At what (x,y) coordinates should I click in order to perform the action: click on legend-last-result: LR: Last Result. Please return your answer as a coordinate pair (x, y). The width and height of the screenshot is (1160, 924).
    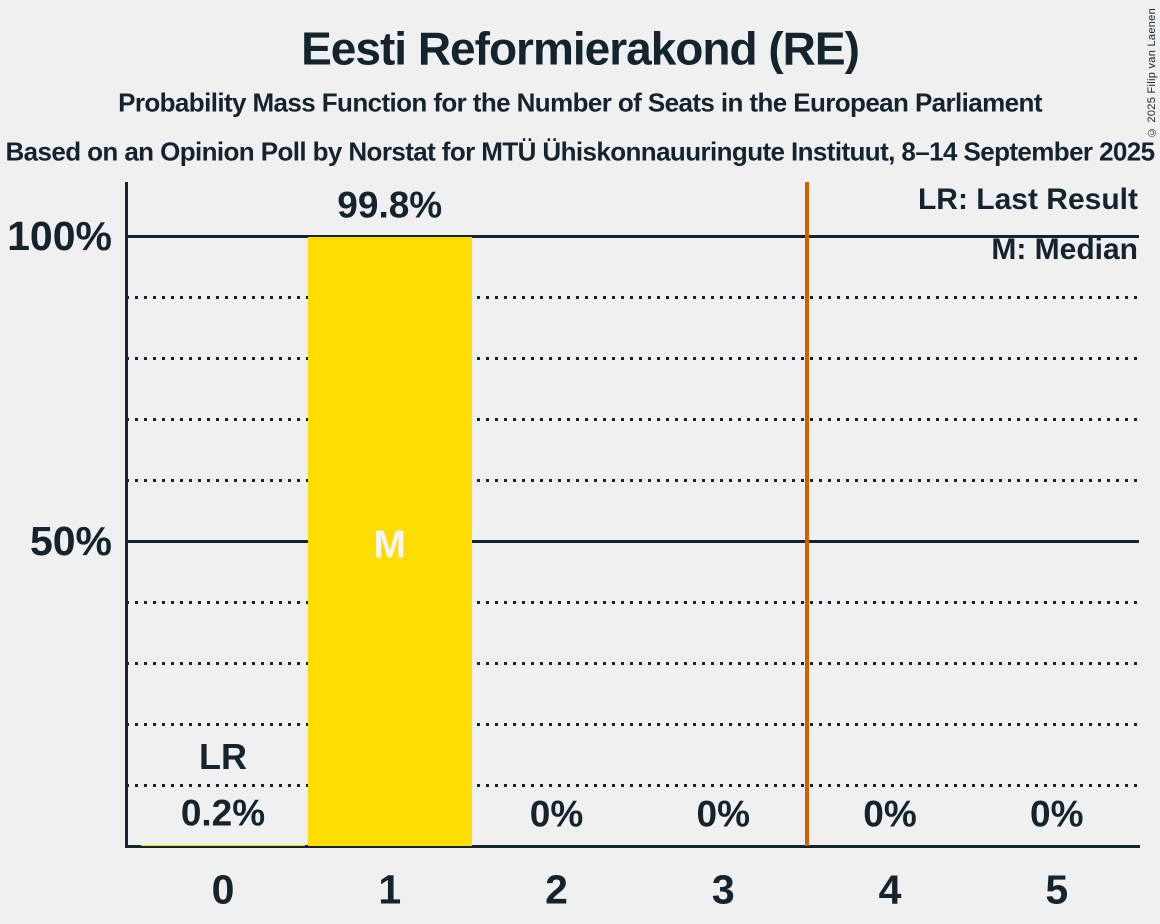
    Looking at the image, I should click on (1027, 199).